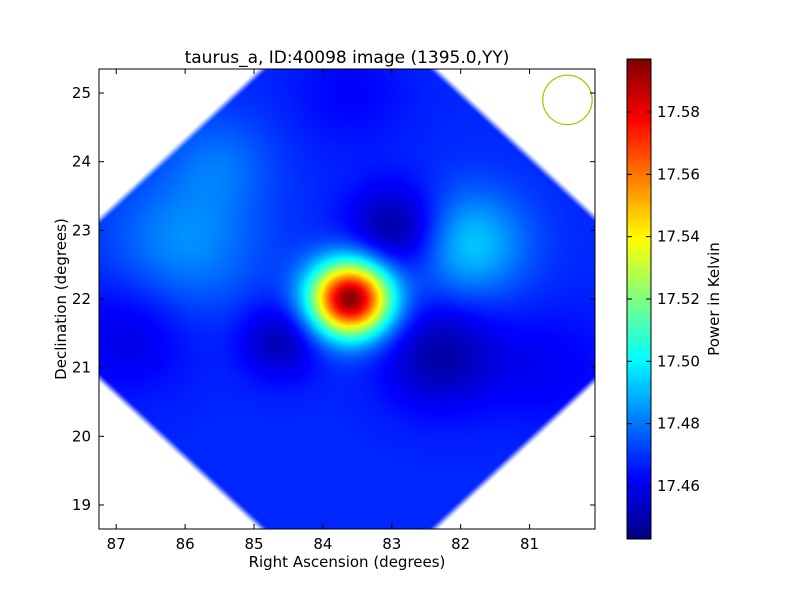 Image resolution: width=800 pixels, height=600 pixels. Describe the element at coordinates (185, 544) in the screenshot. I see `x-tick-label: 86` at that location.